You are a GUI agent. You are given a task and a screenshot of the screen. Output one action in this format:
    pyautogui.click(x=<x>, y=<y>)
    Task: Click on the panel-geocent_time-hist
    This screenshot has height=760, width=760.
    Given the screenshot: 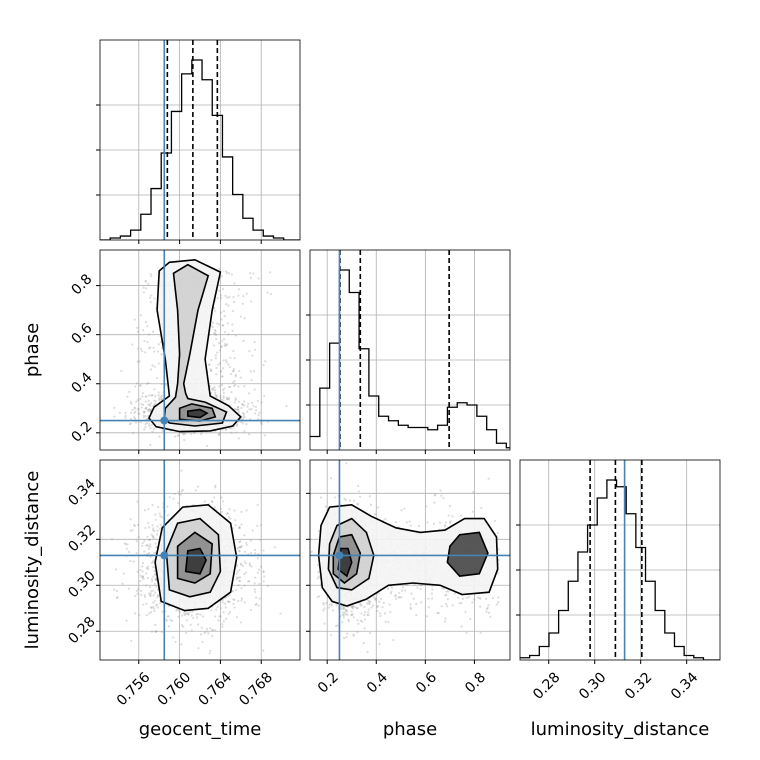 What is the action you would take?
    pyautogui.click(x=198, y=141)
    